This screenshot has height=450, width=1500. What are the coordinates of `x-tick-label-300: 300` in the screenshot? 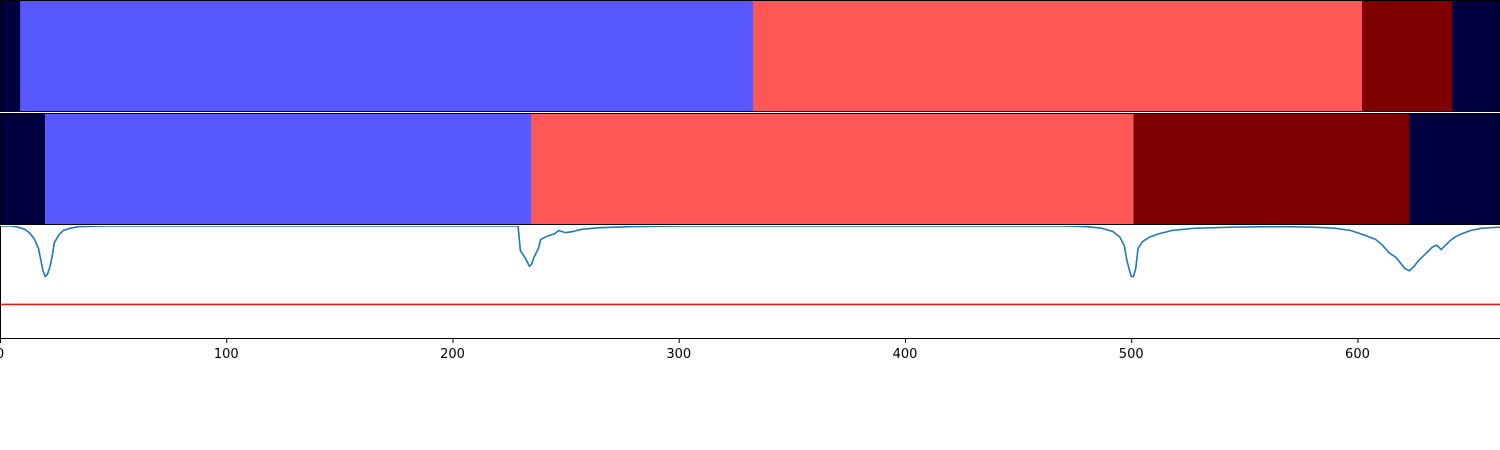 It's located at (678, 354).